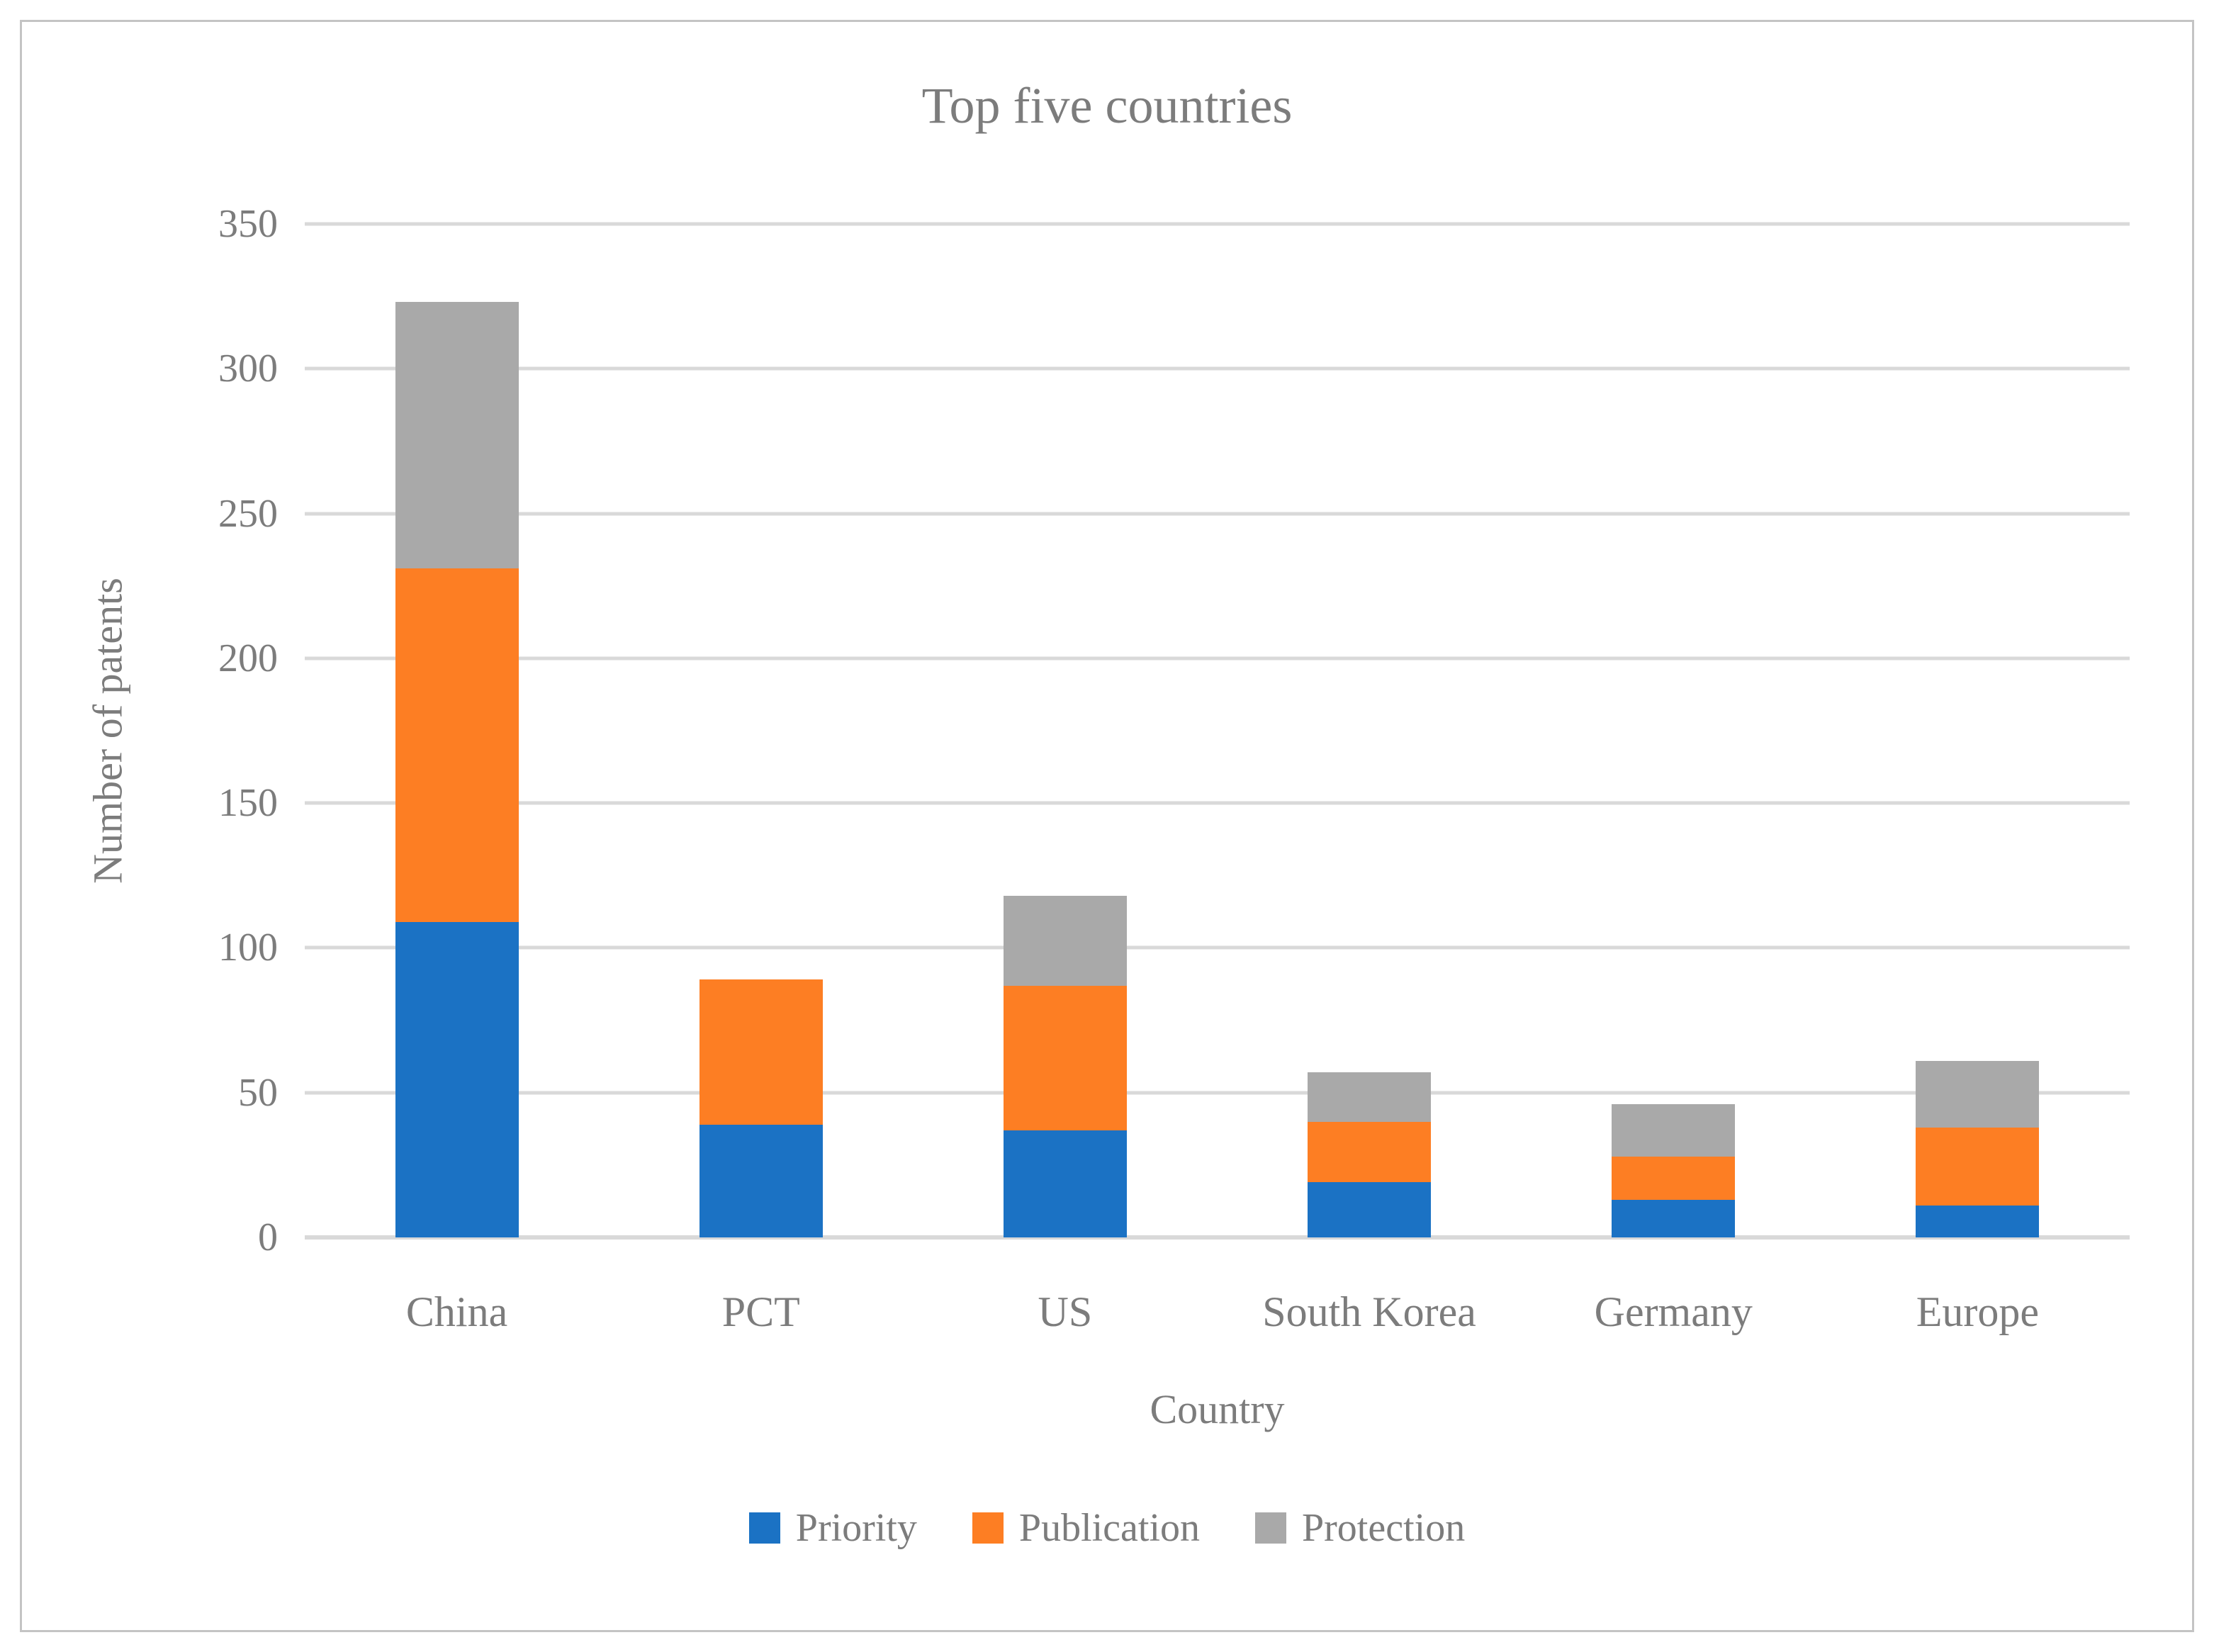  Describe the element at coordinates (248, 513) in the screenshot. I see `y-tick-label-250: 250` at that location.